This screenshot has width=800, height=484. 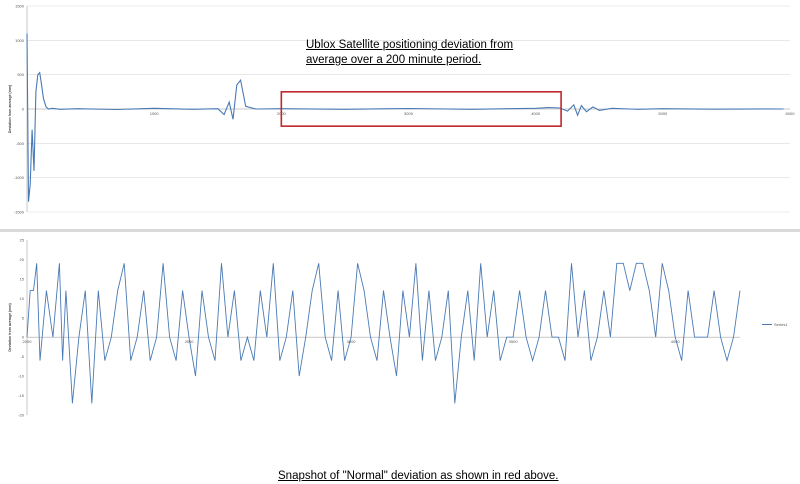 What do you see at coordinates (21, 415) in the screenshot?
I see `y-tick-label: -20` at bounding box center [21, 415].